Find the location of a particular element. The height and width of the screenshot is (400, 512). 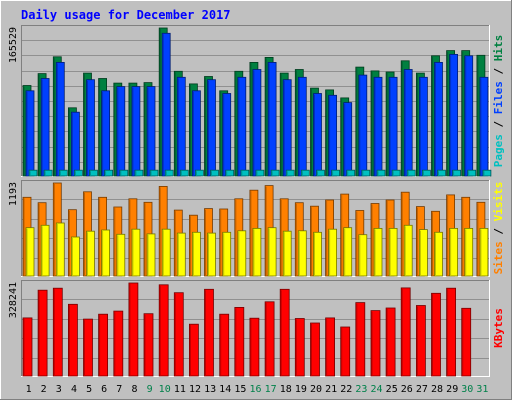

x-tick-label: 20 is located at coordinates (316, 389).